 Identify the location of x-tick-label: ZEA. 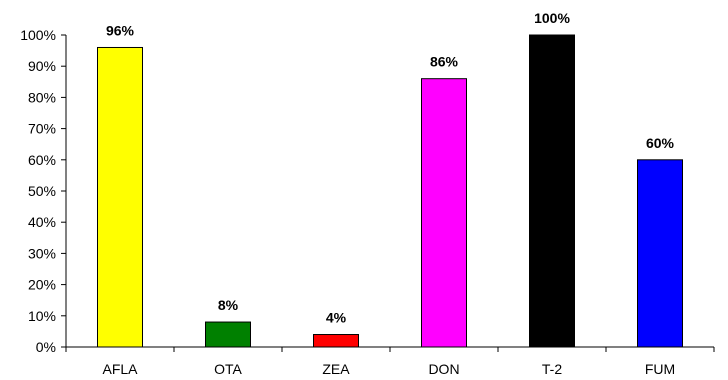
(336, 369).